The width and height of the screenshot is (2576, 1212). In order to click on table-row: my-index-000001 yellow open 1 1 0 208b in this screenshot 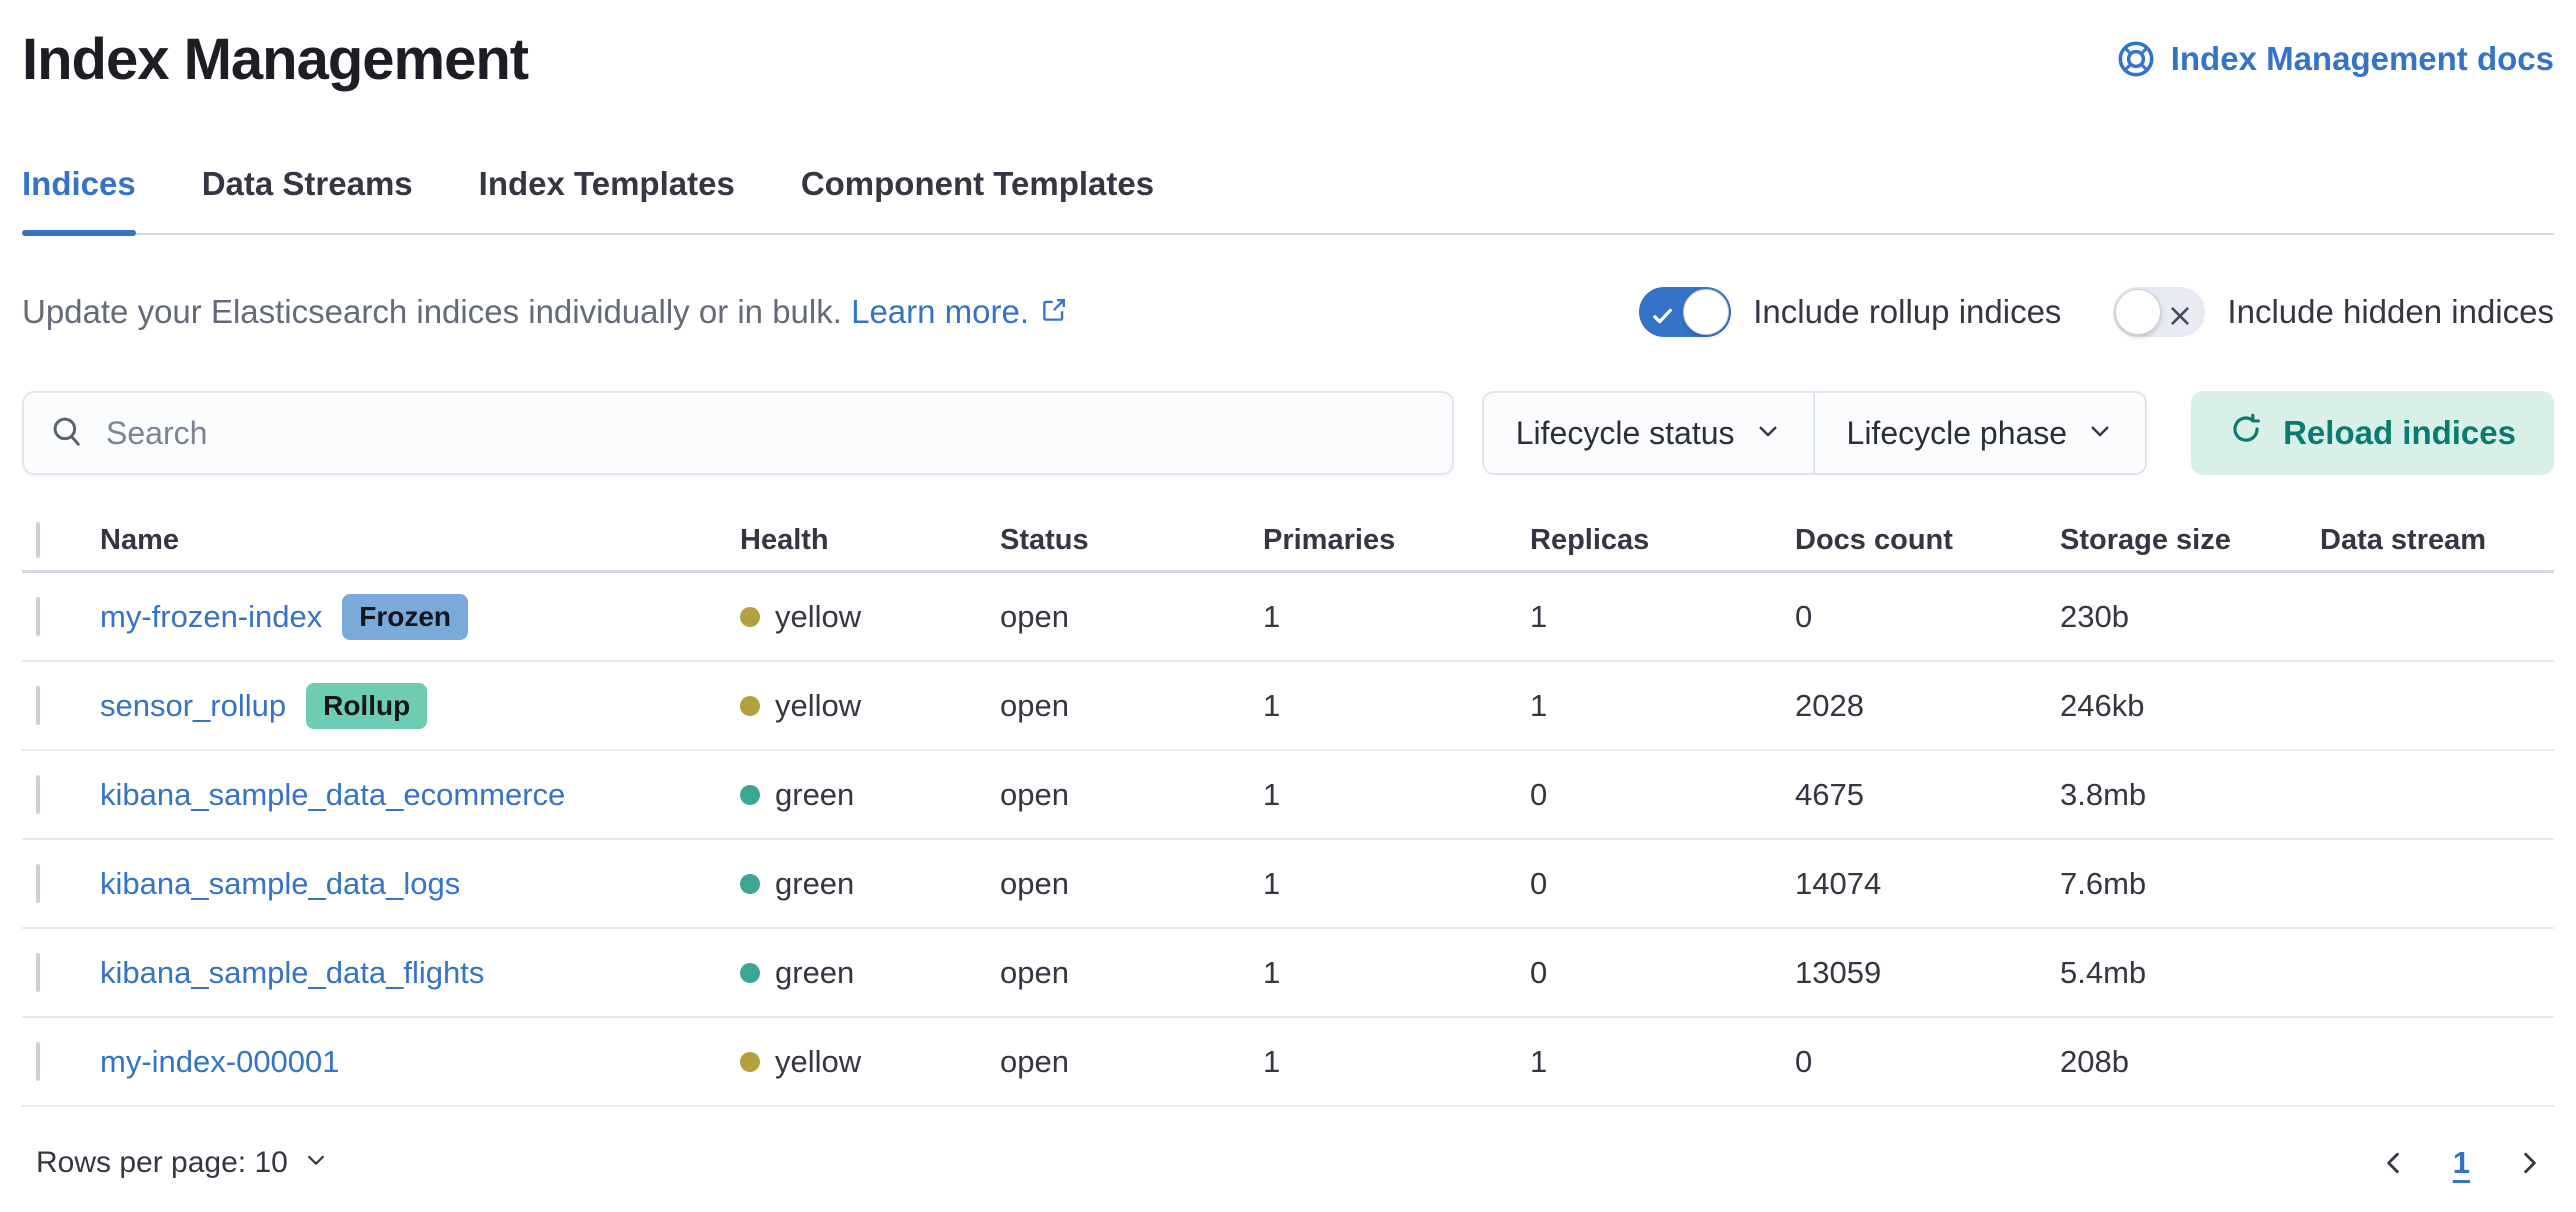, I will do `click(1288, 1062)`.